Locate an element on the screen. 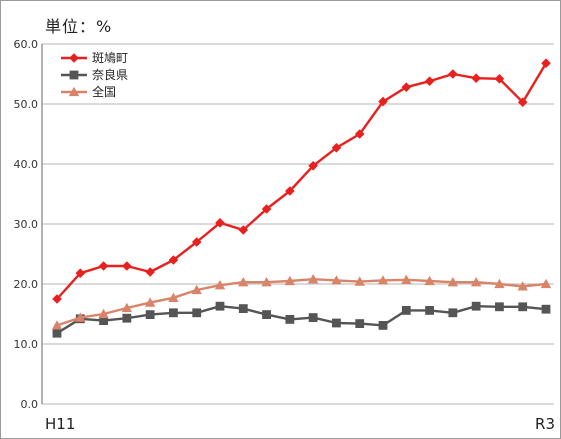  y-tick-label: 50.0 is located at coordinates (26, 104).